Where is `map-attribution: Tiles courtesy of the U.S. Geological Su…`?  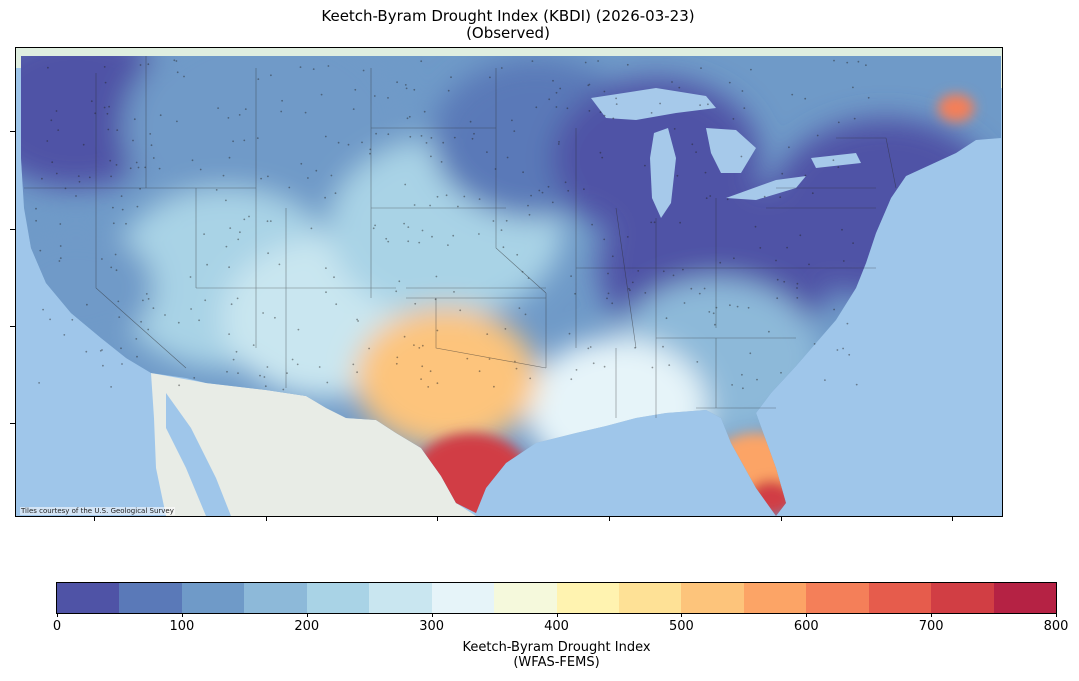 map-attribution: Tiles courtesy of the U.S. Geological Su… is located at coordinates (97, 511).